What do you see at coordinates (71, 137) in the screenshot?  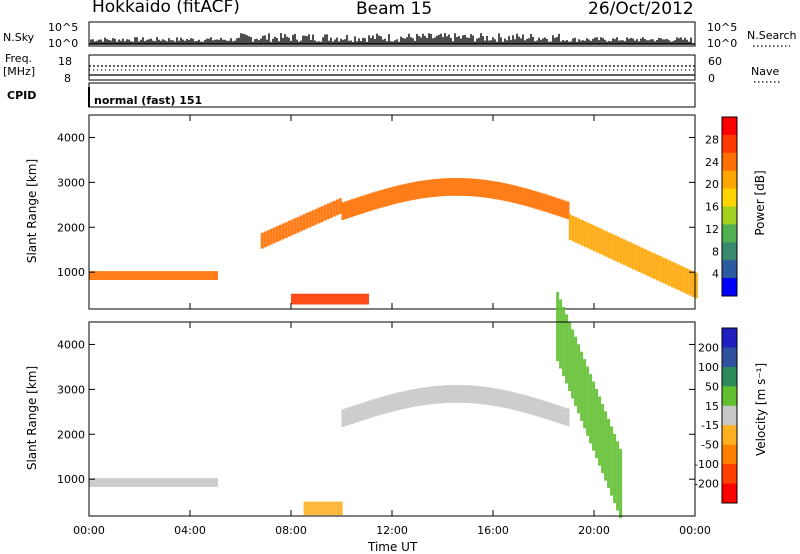 I see `power-ytick-label: 4000` at bounding box center [71, 137].